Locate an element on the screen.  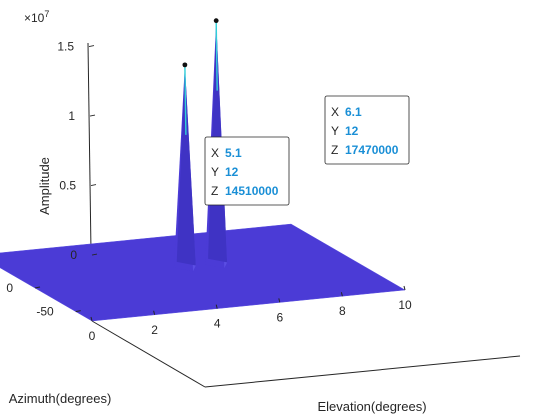
datatip-value: 14510000 is located at coordinates (252, 191).